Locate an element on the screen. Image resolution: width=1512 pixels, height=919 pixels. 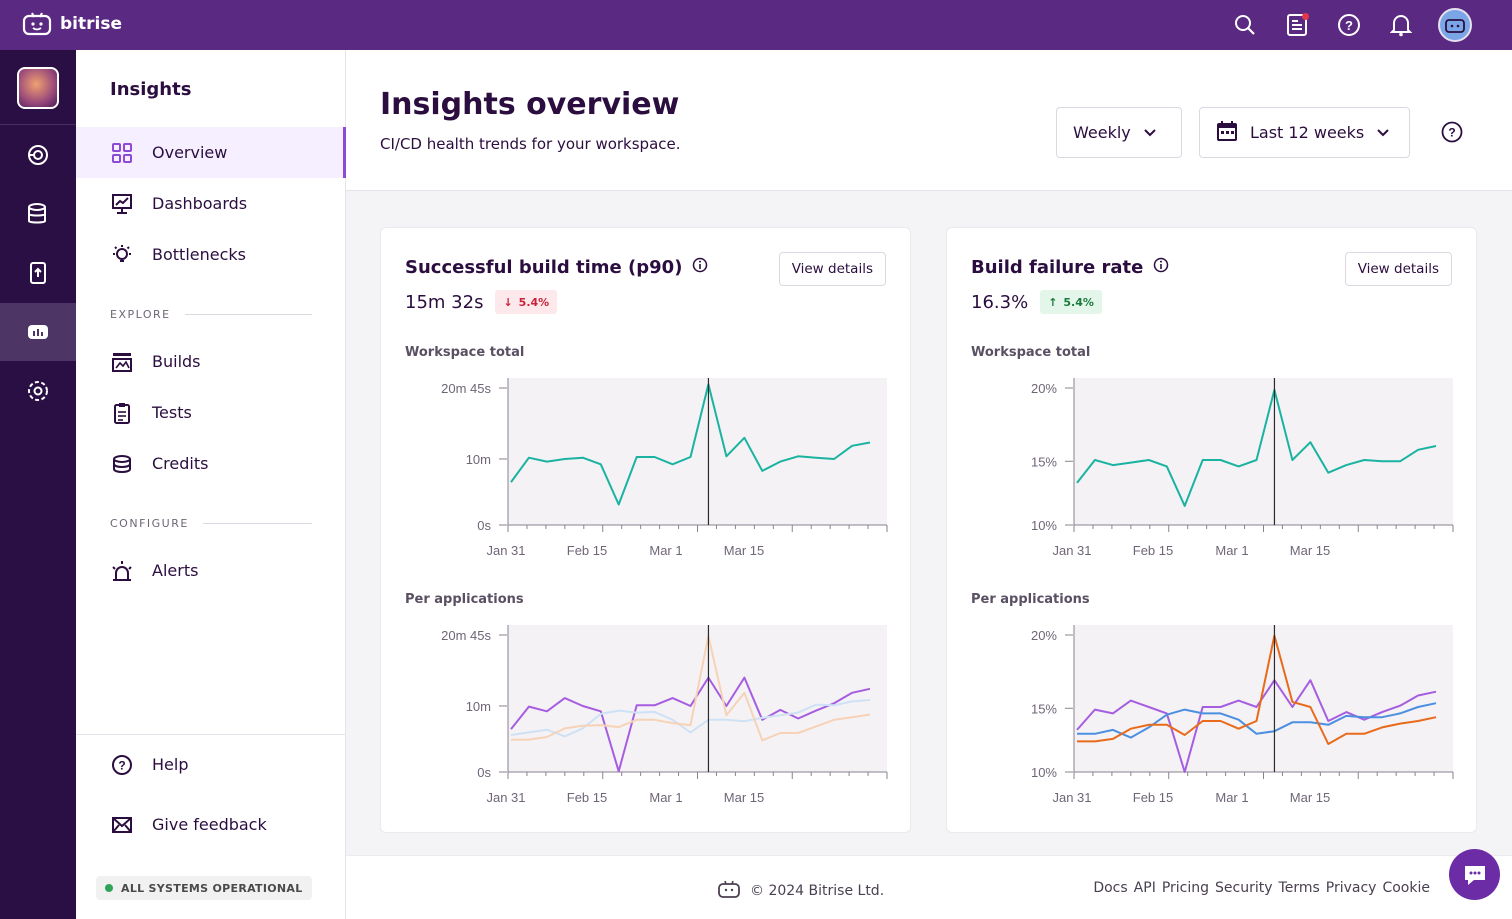
top-bar: bitrise ? is located at coordinates (756, 25).